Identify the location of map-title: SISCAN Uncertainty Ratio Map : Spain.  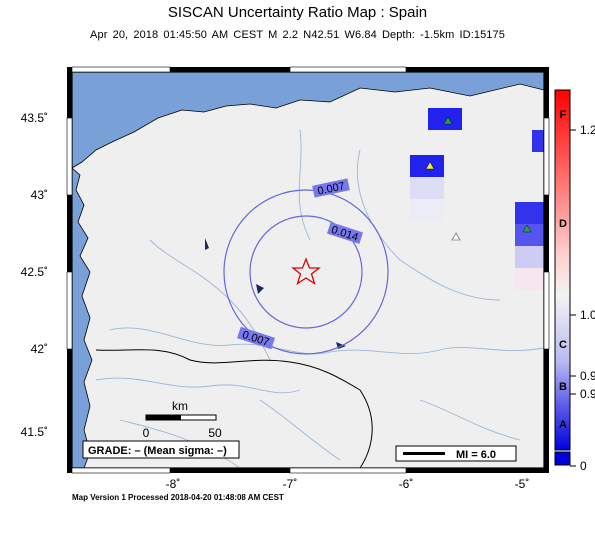
(297, 12).